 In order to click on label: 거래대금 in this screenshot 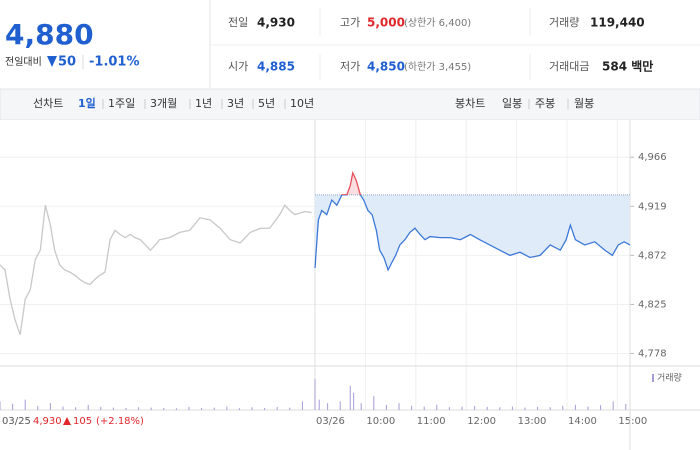, I will do `click(569, 66)`.